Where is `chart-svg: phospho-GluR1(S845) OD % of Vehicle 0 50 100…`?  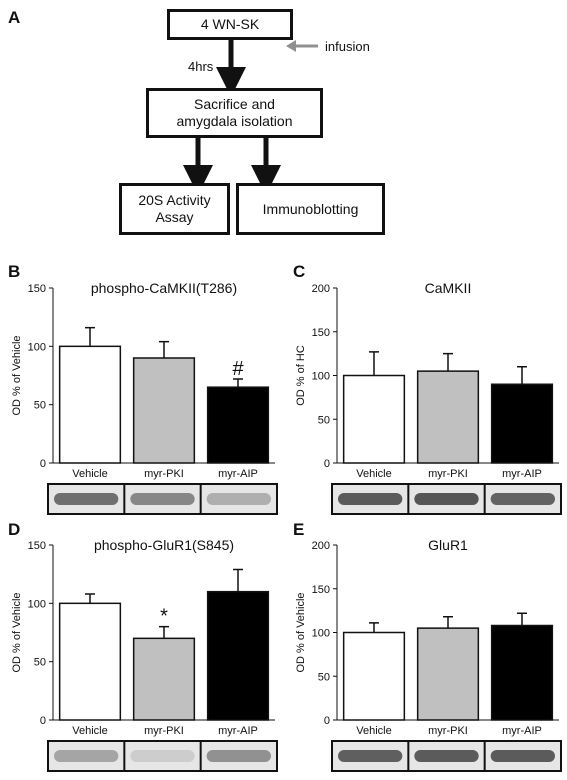 chart-svg: phospho-GluR1(S845) OD % of Vehicle 0 50 100… is located at coordinates (144, 654).